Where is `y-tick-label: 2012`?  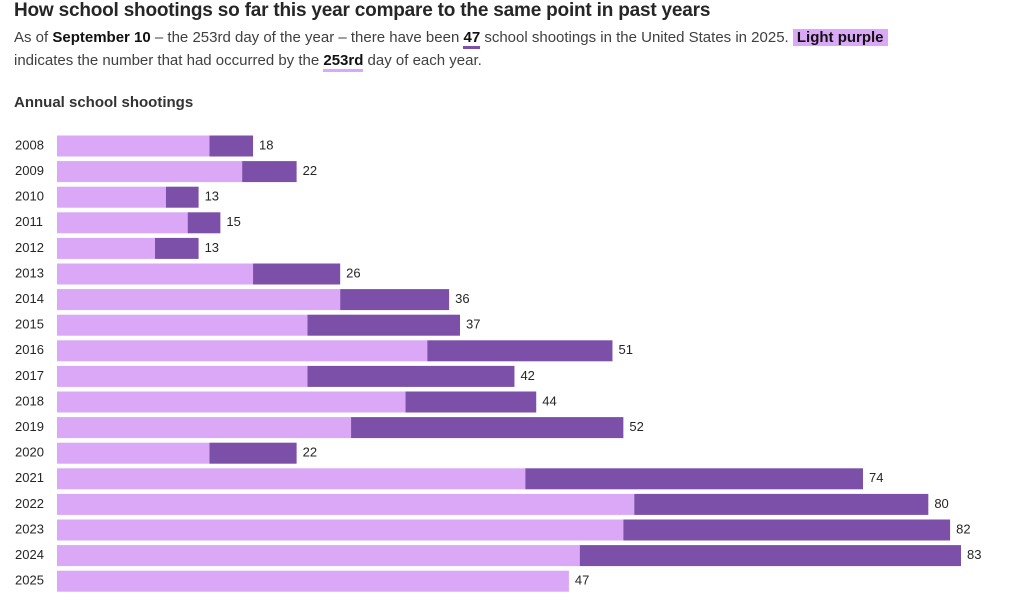
y-tick-label: 2012 is located at coordinates (29, 247).